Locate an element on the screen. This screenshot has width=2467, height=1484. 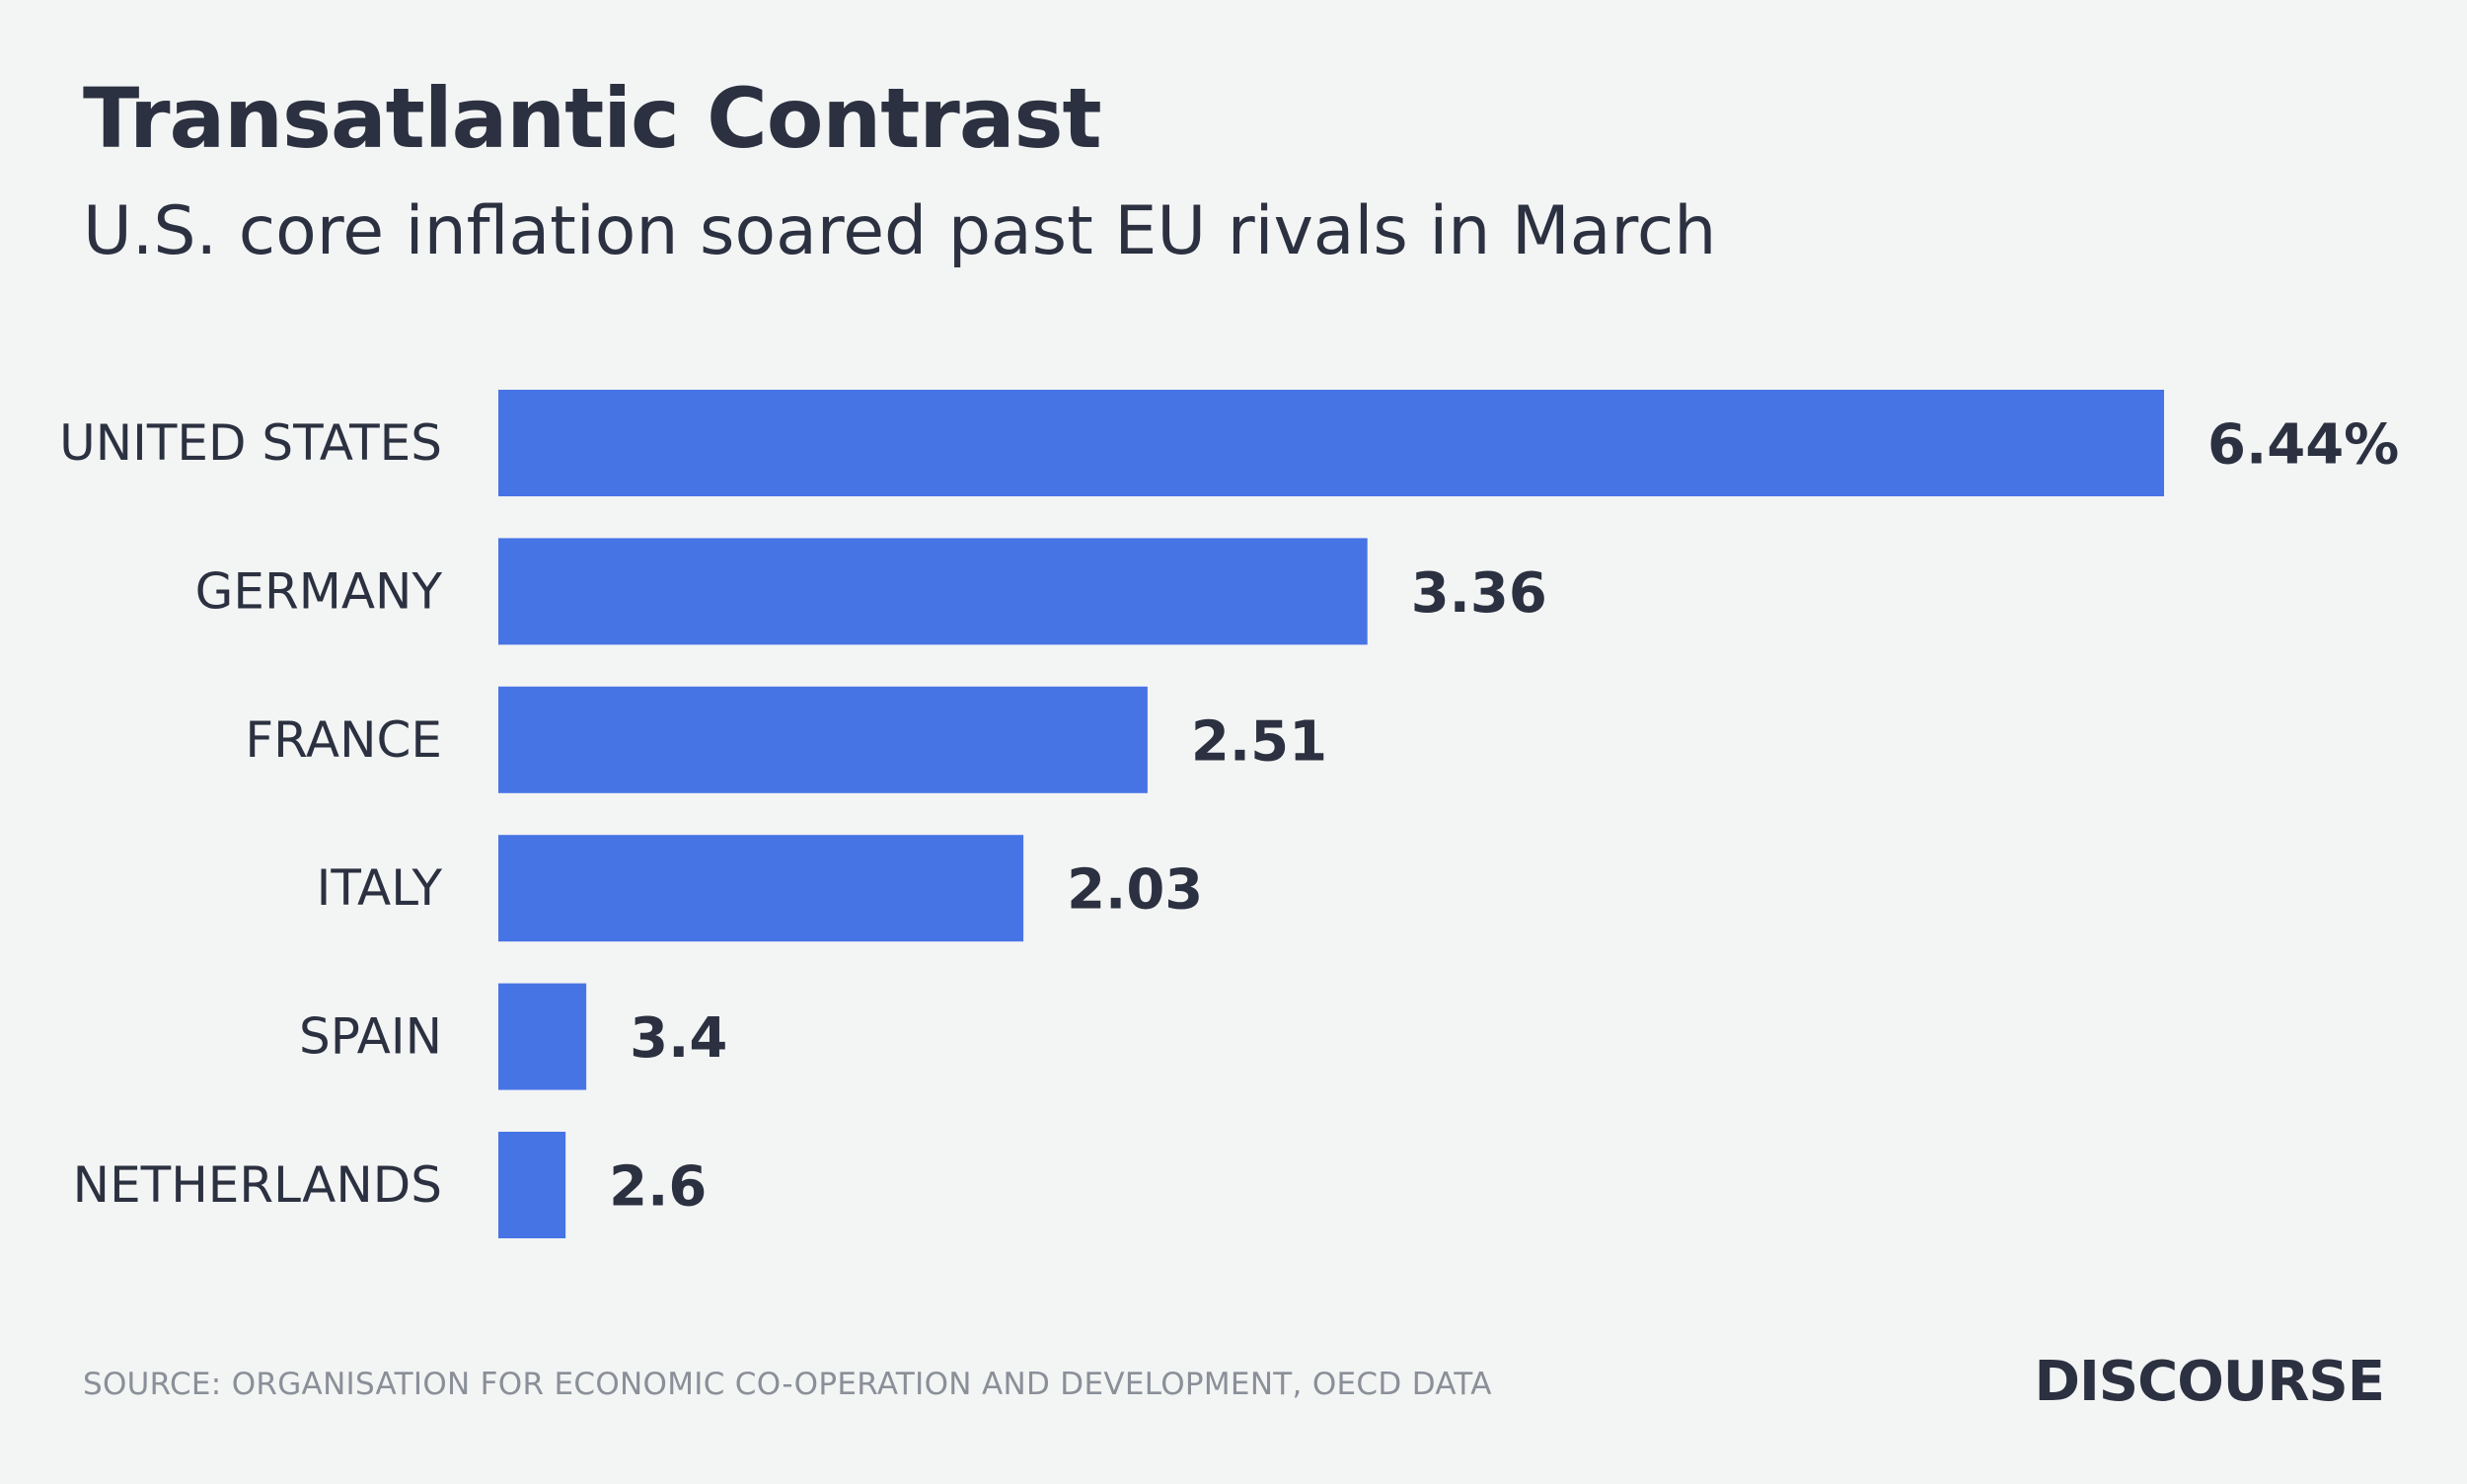
category-label: UNITED STATES is located at coordinates (250, 443).